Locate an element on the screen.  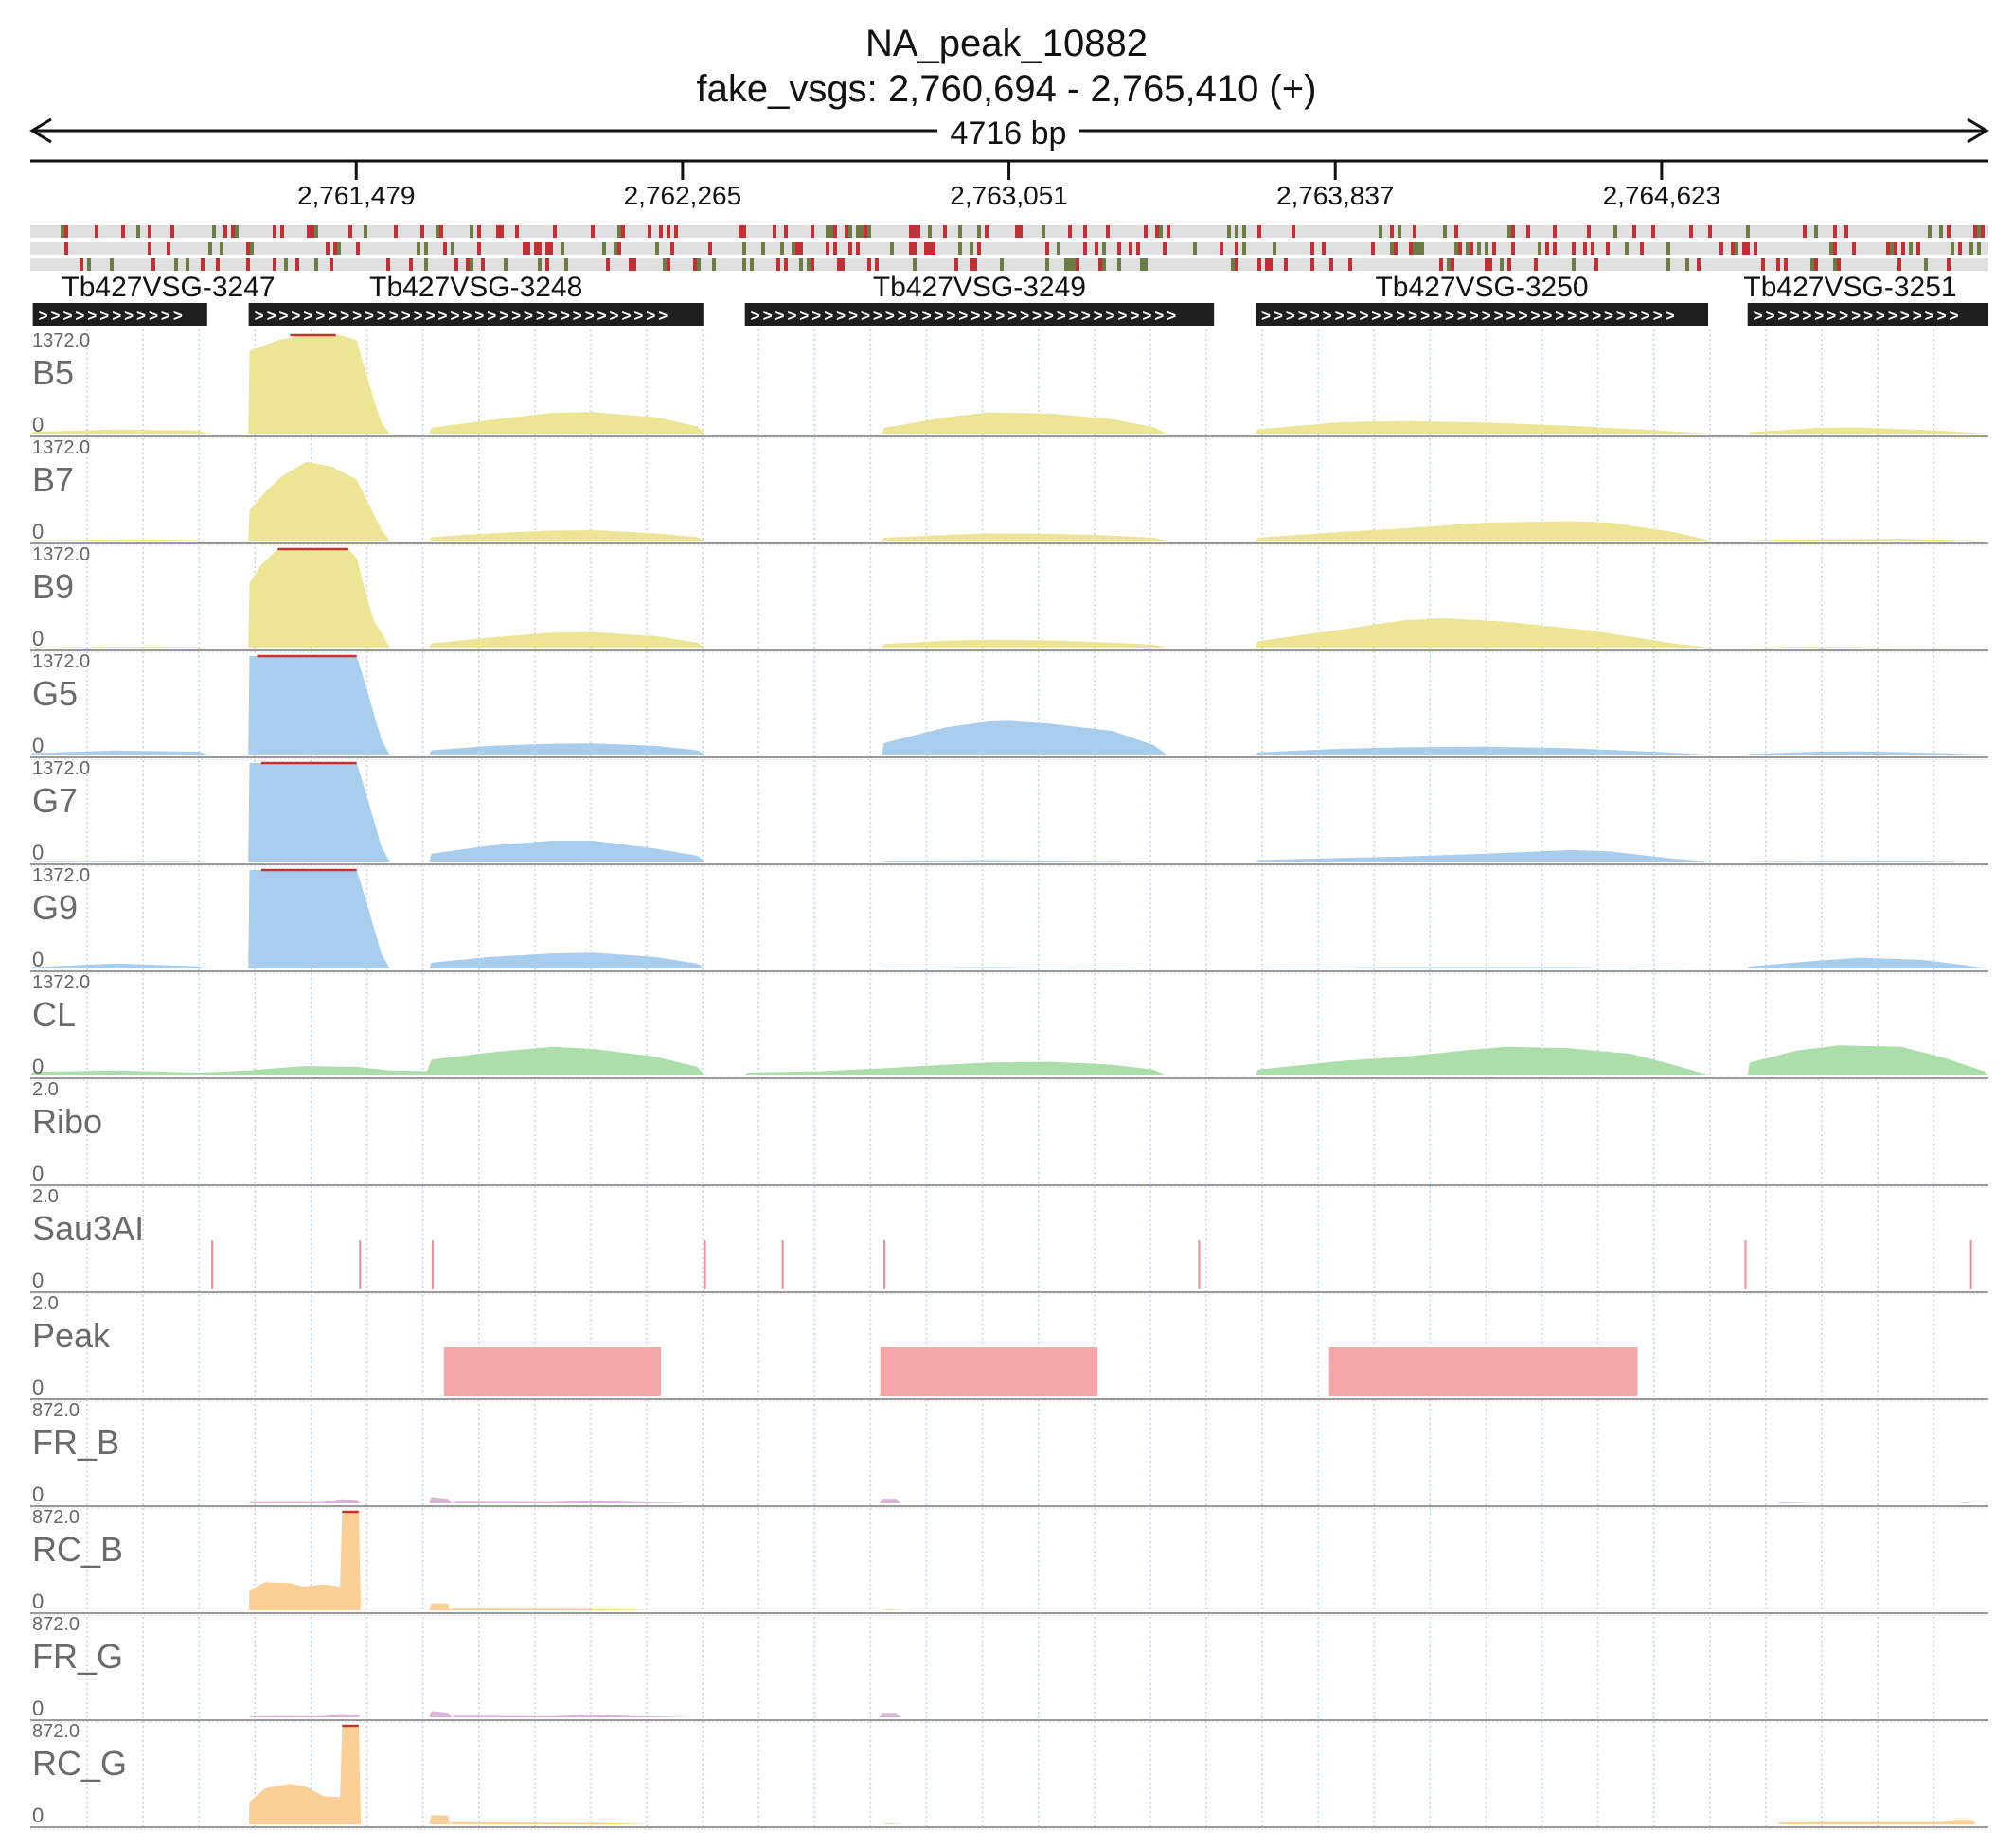
ruler-tick-label: 2,763,837 is located at coordinates (1335, 195).